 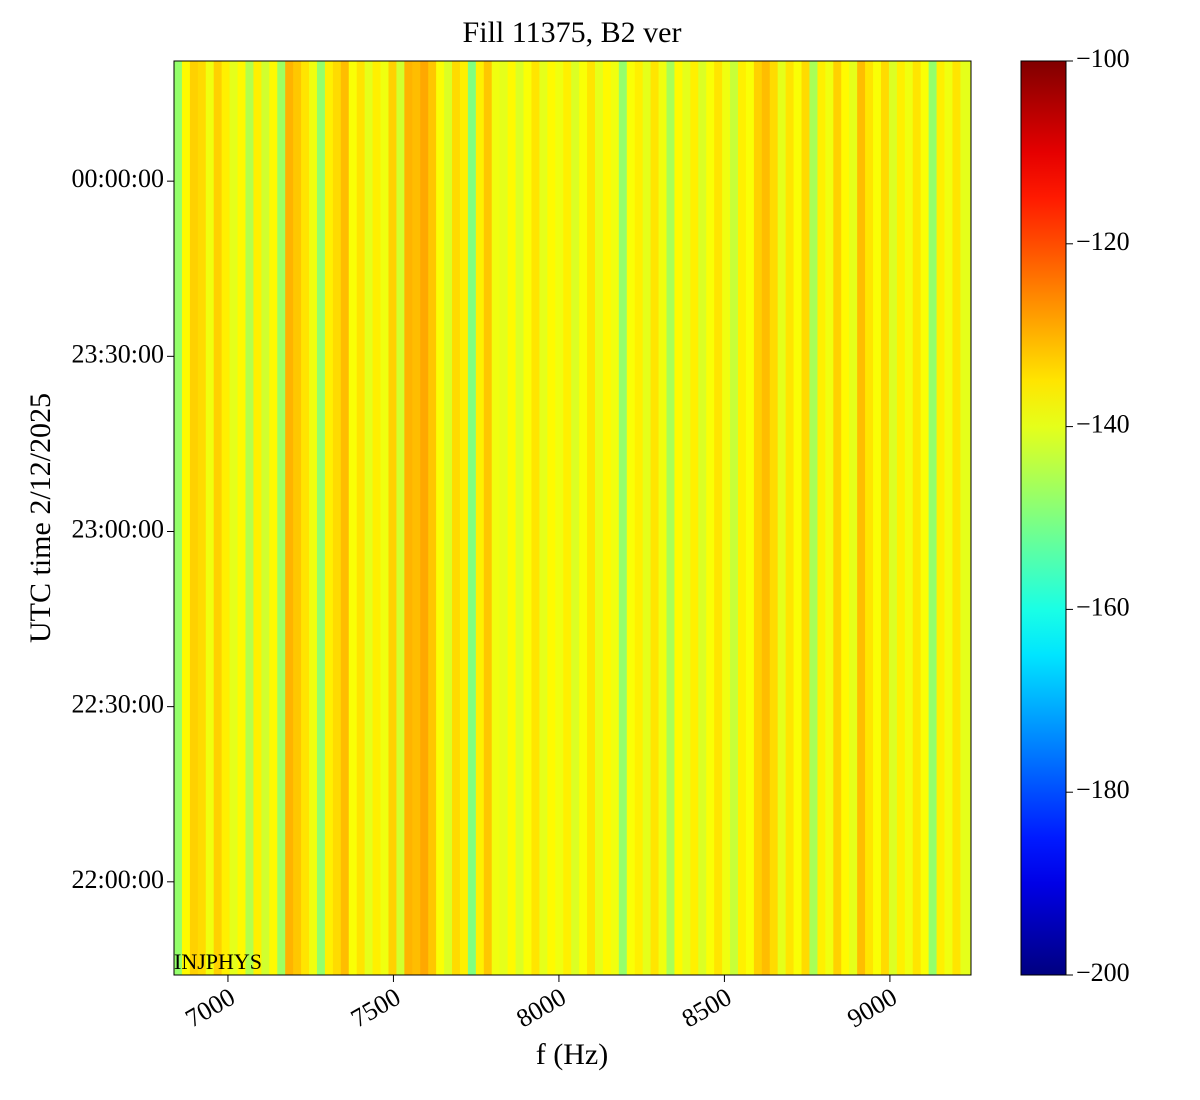 What do you see at coordinates (118, 353) in the screenshot?
I see `y-tick-label: 23:30:00` at bounding box center [118, 353].